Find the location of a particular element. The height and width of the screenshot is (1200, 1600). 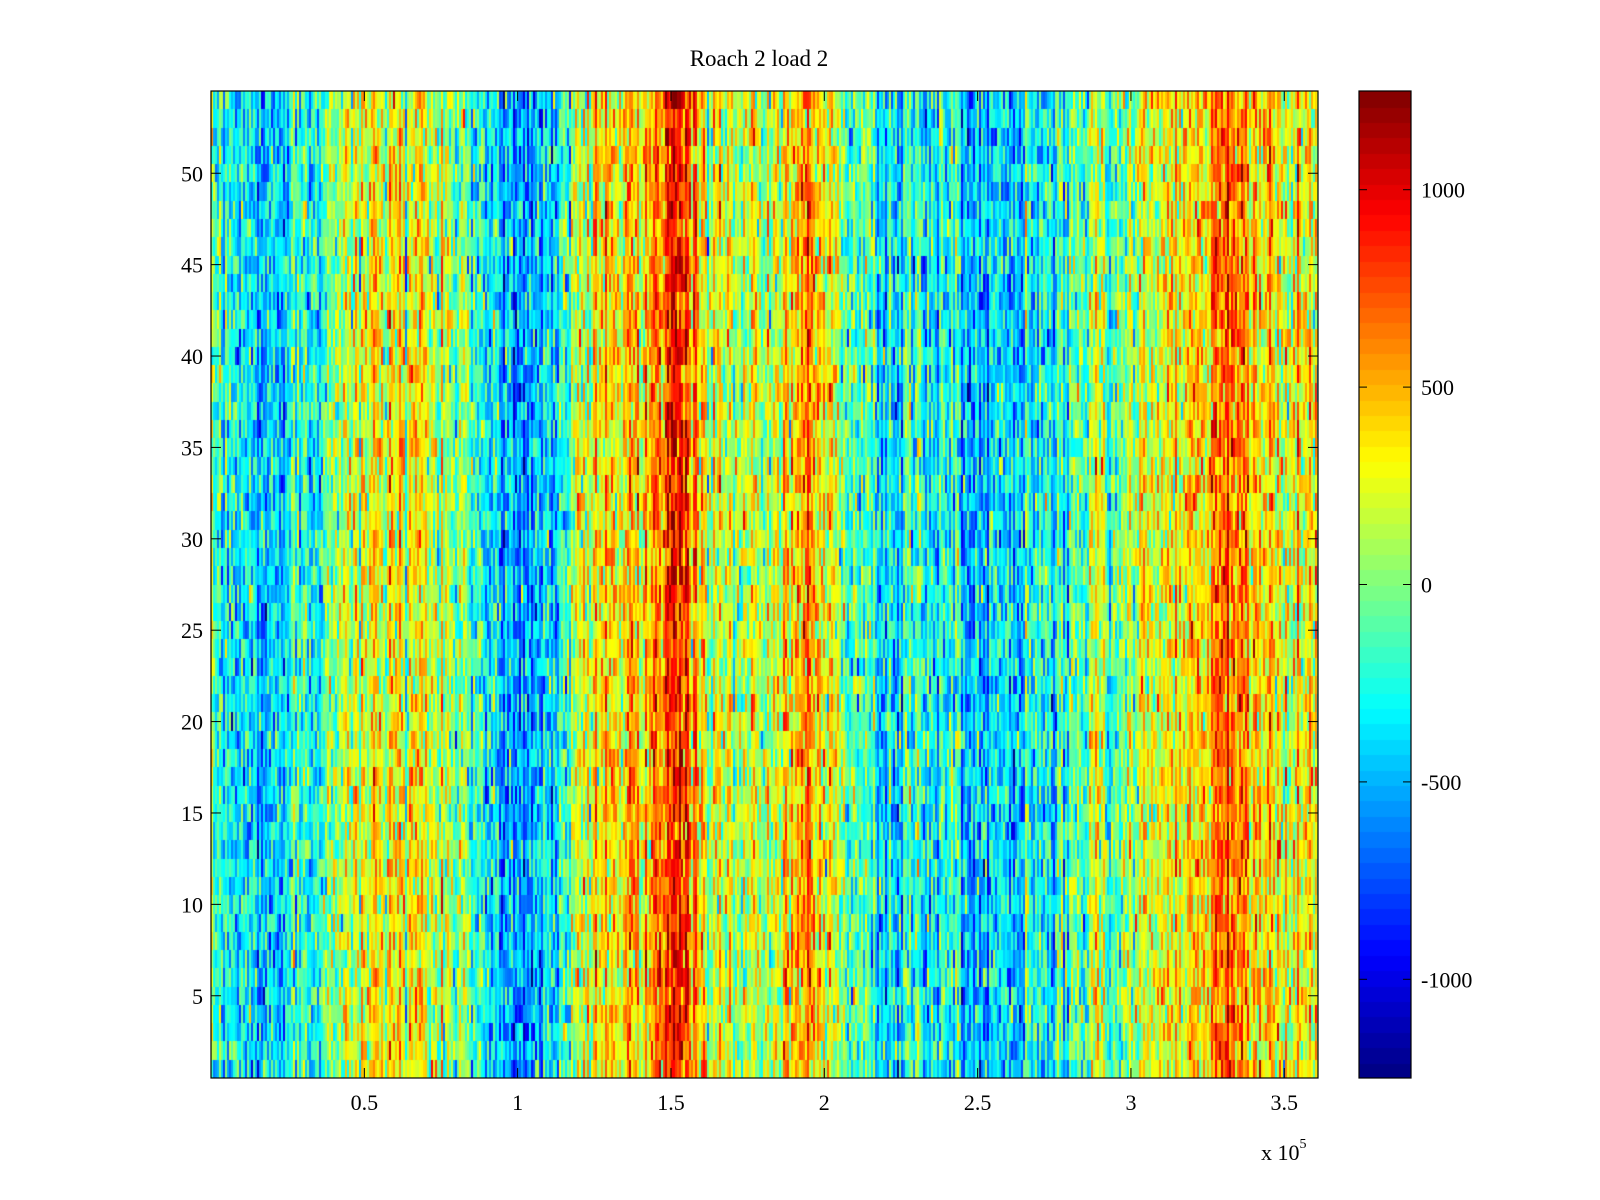

x-axis-ticks: 0.5 1 1.5 2 2.5 3 3.5 is located at coordinates (824, 1102).